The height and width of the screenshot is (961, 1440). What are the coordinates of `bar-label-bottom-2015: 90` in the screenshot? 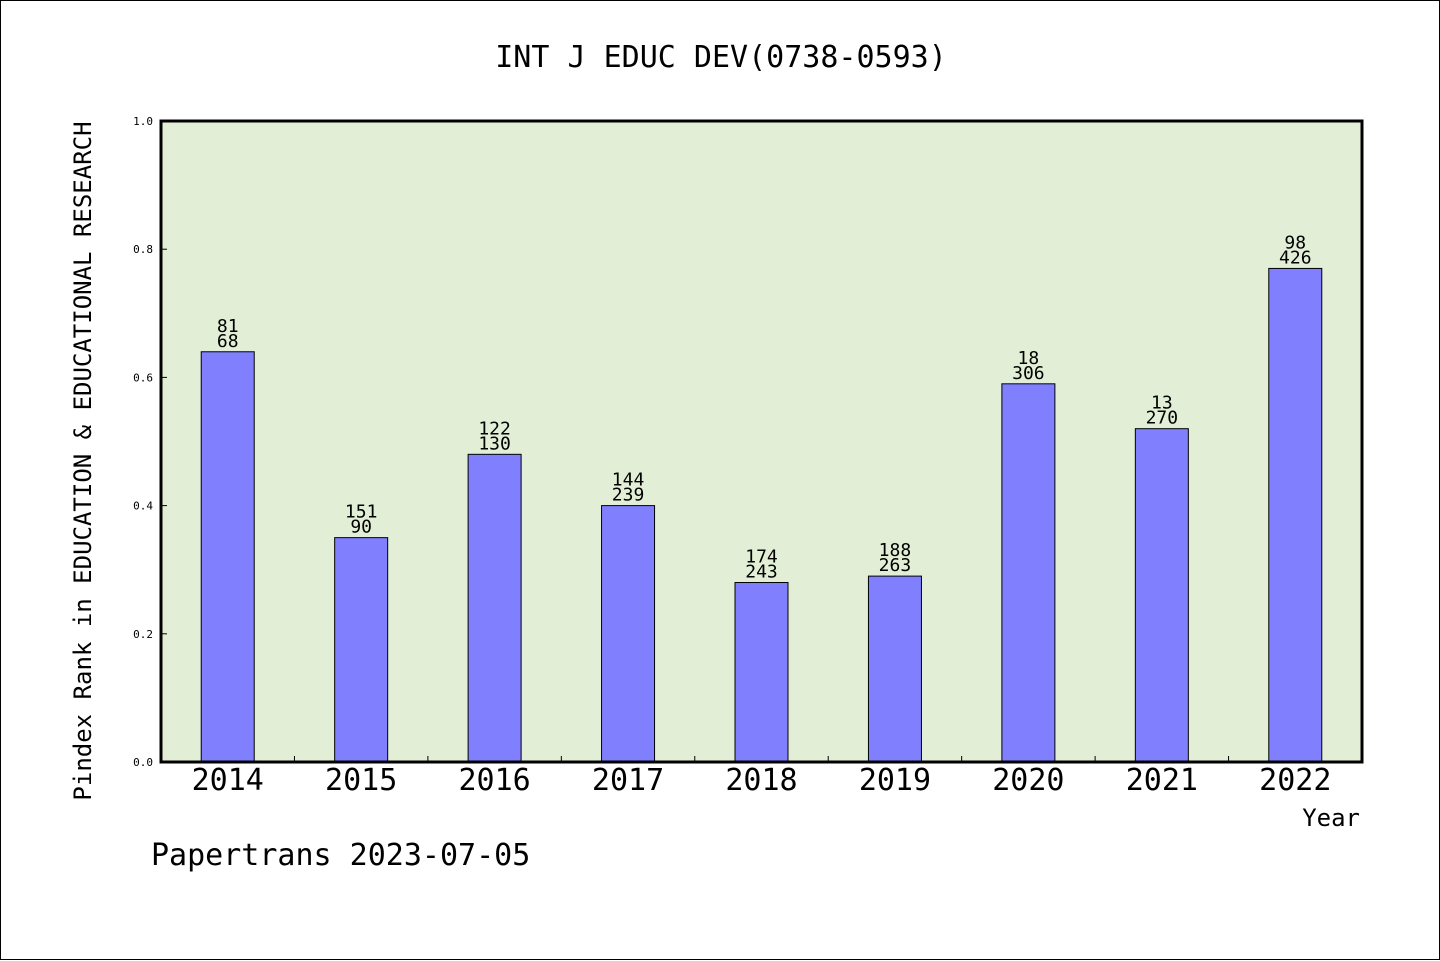 It's located at (361, 527).